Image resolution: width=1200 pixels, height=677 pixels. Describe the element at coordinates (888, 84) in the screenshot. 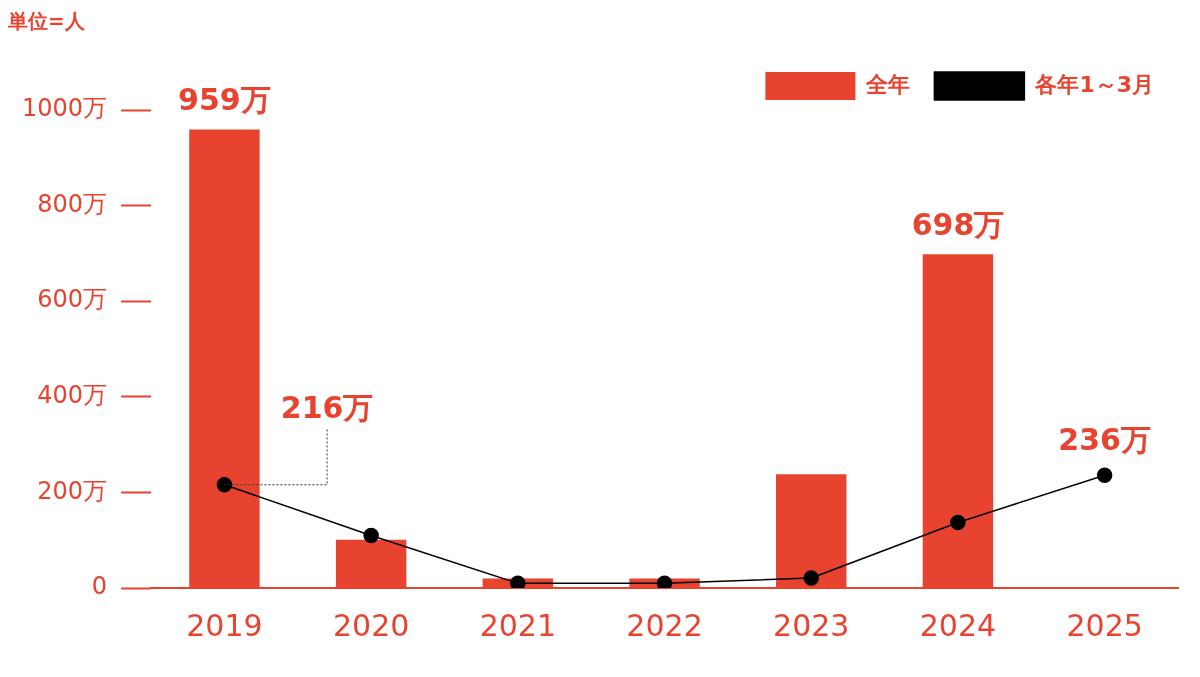

I see `legend-label: 全年` at that location.